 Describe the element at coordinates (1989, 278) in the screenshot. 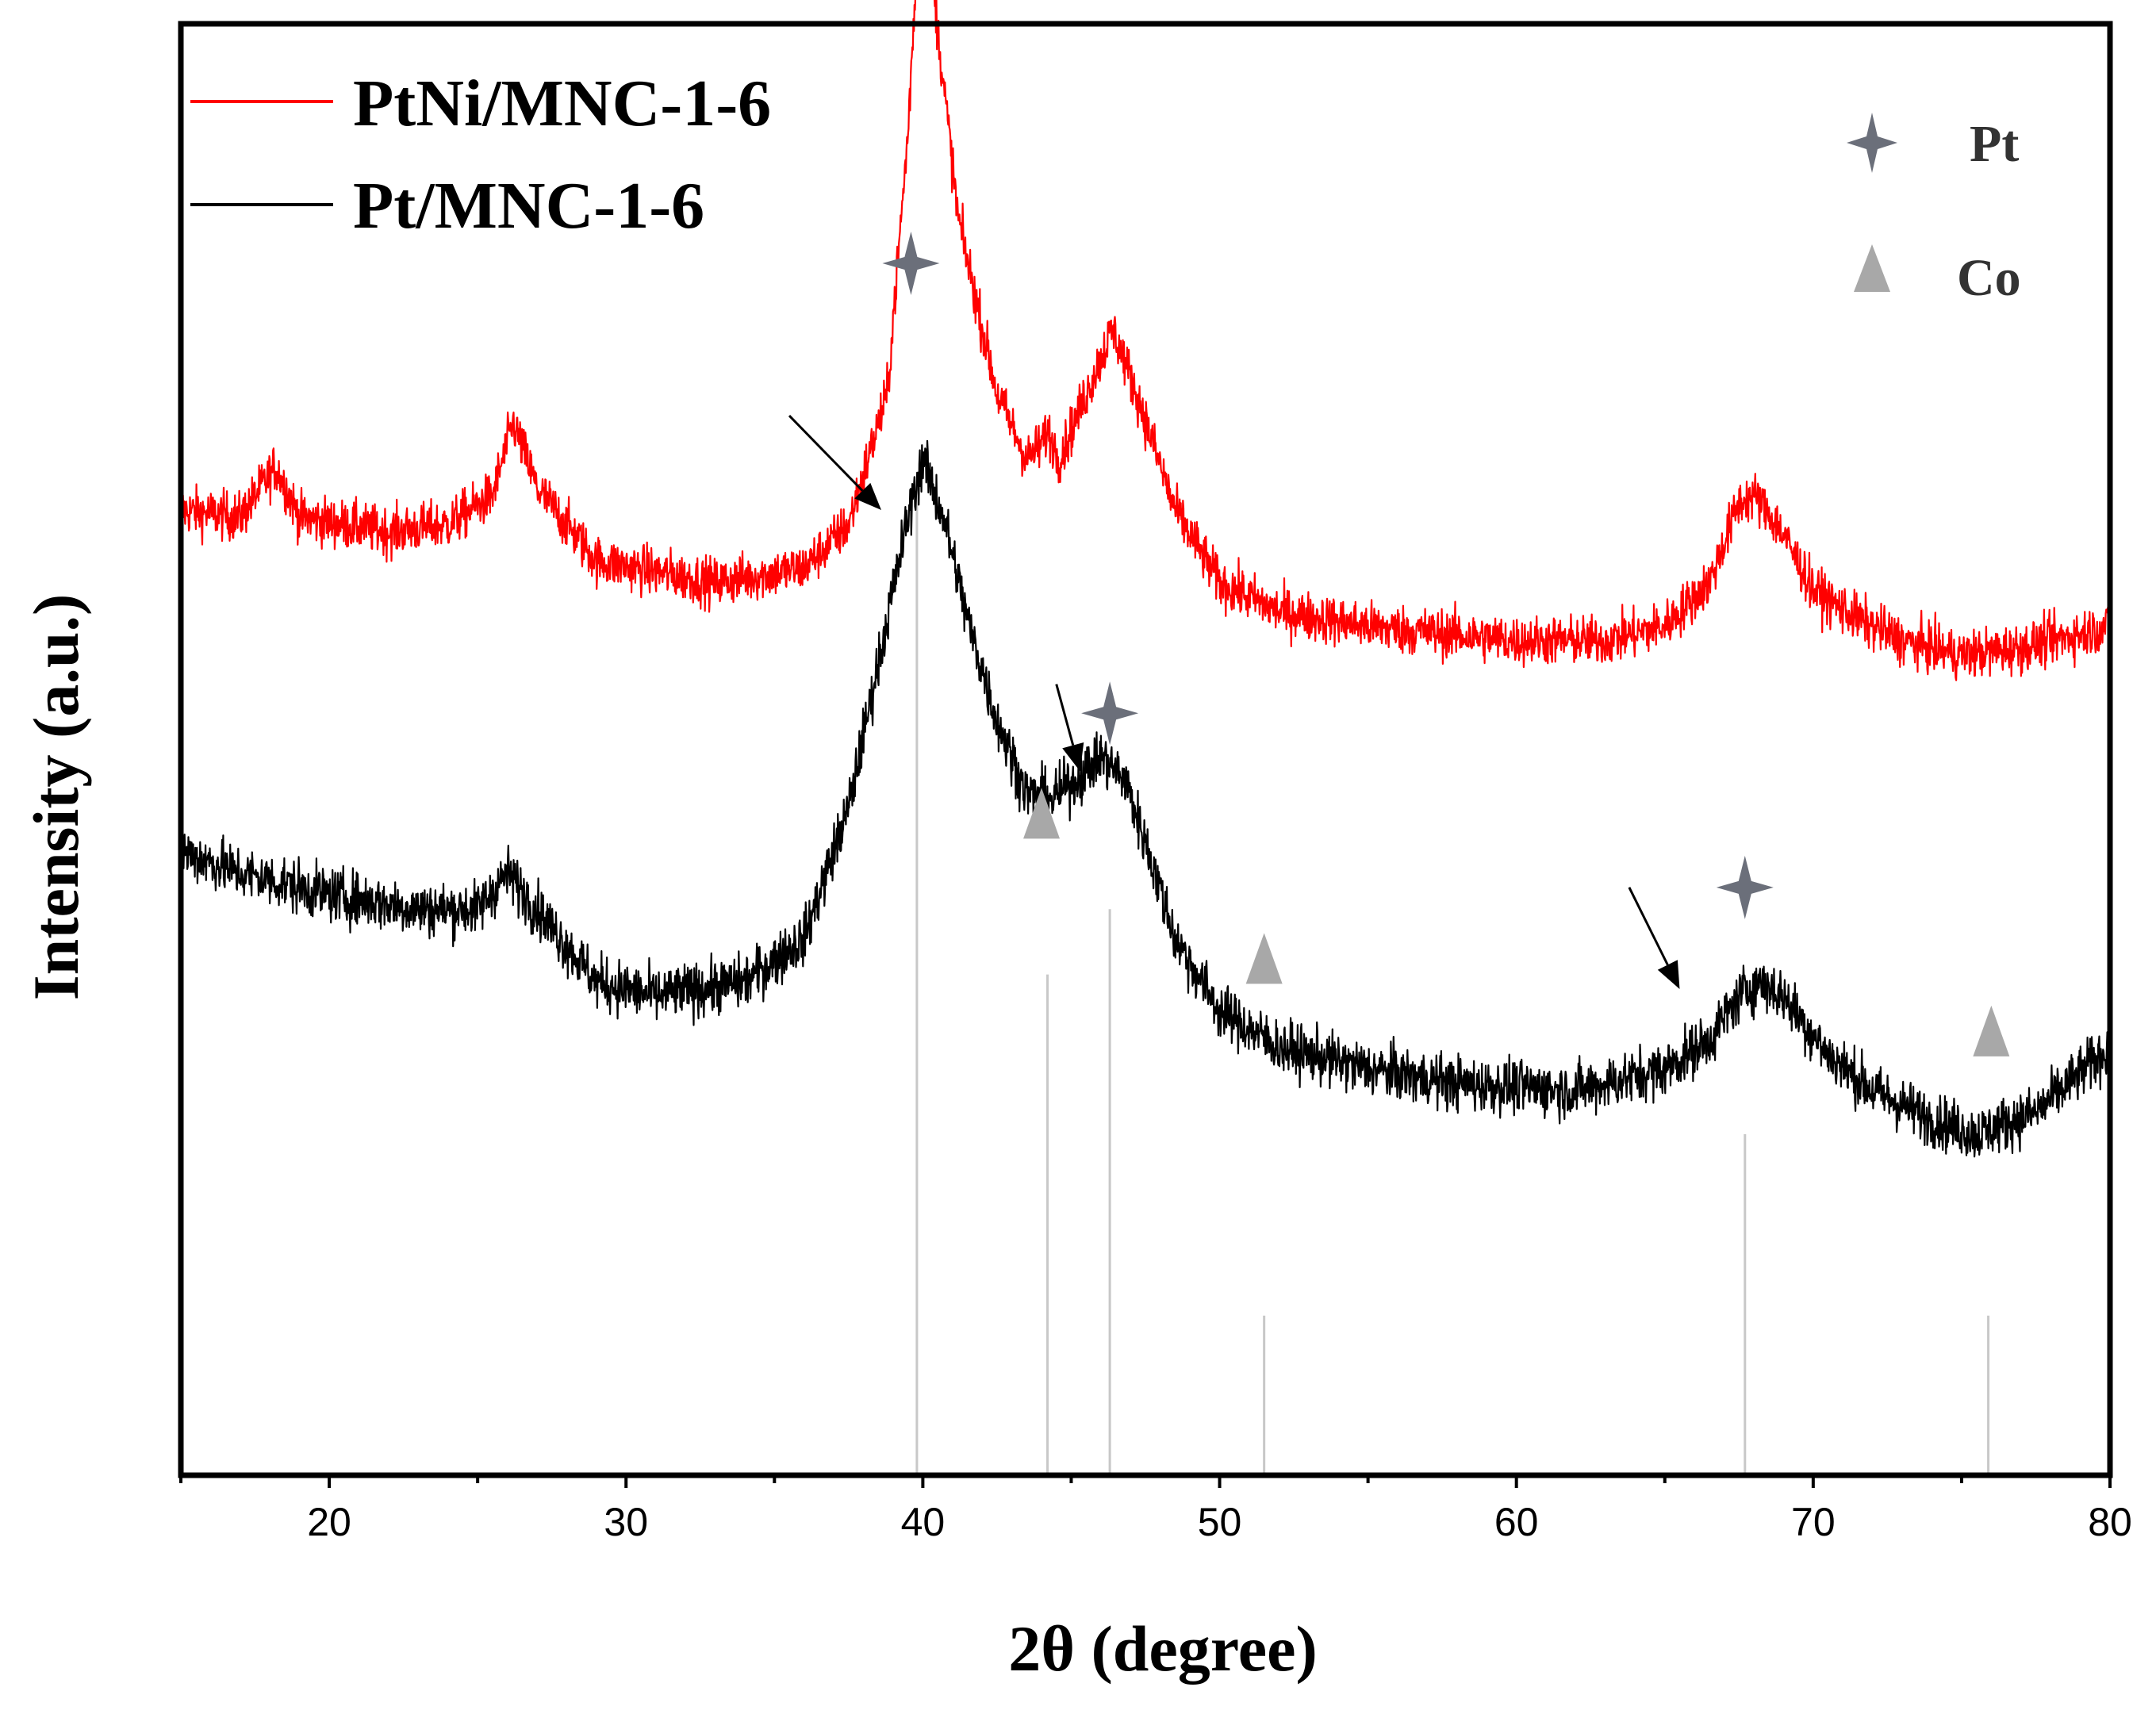

I see `marker-legend-co: Co` at that location.